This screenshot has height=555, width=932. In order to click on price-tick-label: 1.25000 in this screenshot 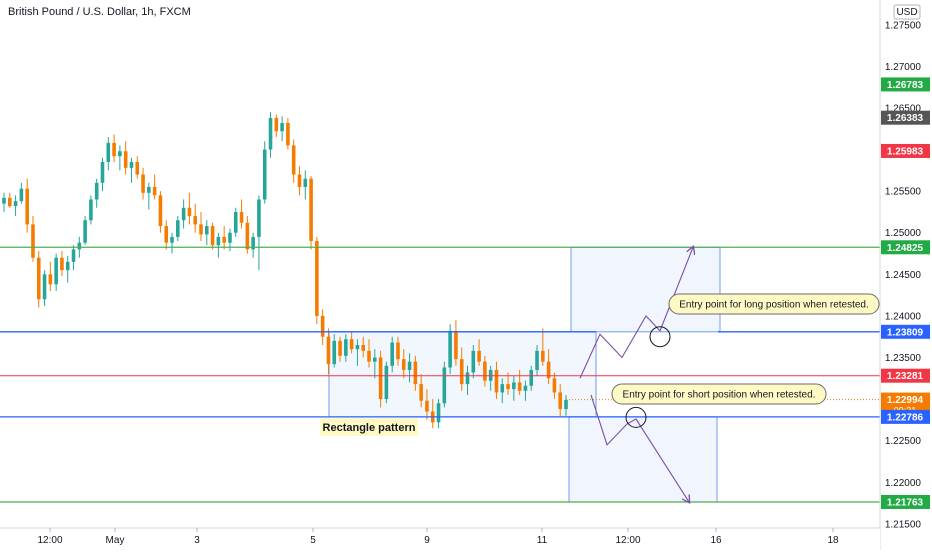, I will do `click(903, 233)`.